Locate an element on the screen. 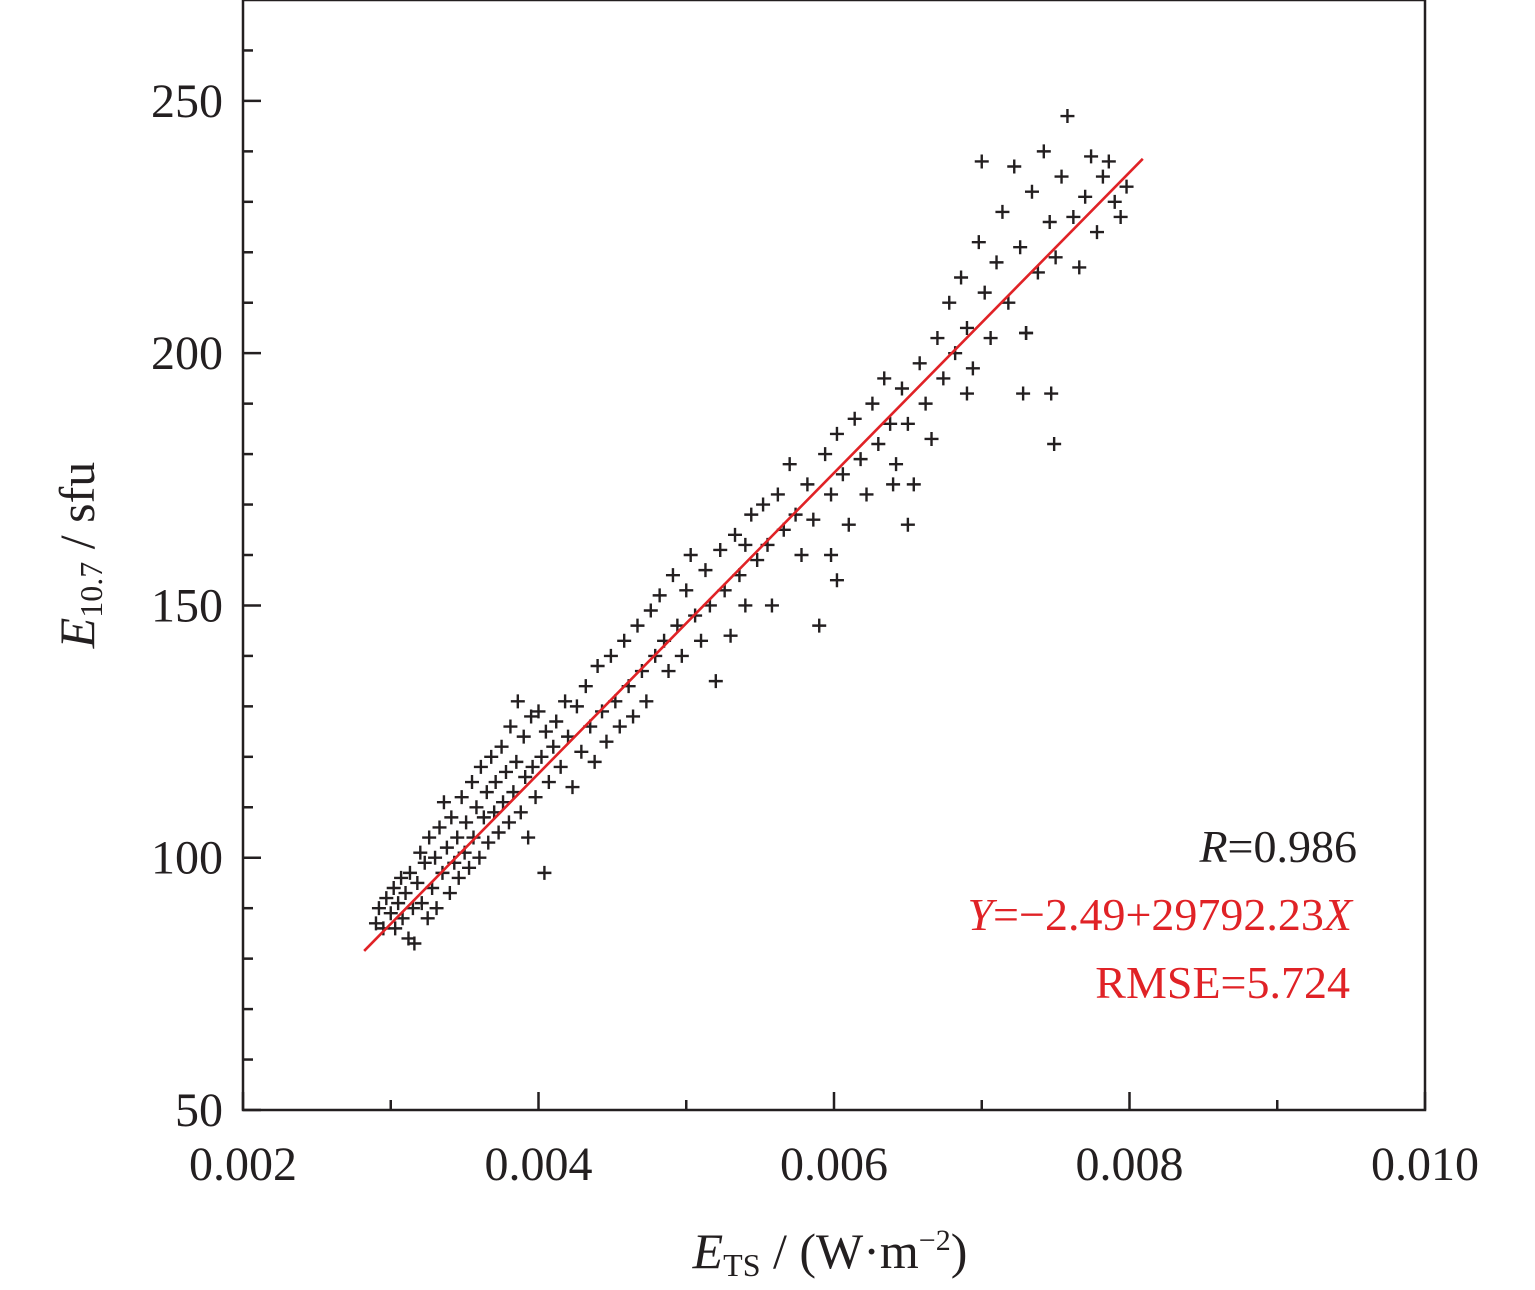 The image size is (1535, 1290). x-tick-labels: 0.002 0.004 0.006 0.008 0.010 is located at coordinates (834, 1164).